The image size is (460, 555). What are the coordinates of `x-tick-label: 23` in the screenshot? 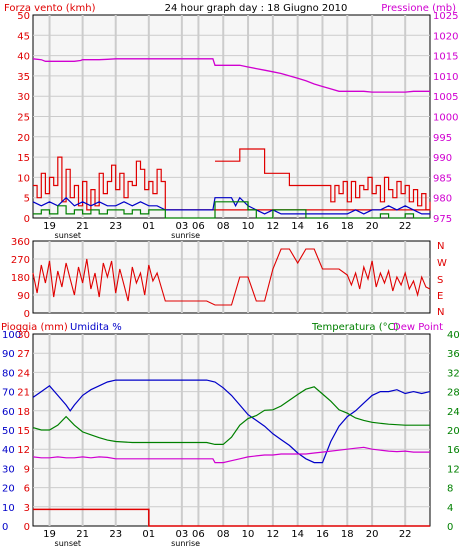 It's located at (115, 534).